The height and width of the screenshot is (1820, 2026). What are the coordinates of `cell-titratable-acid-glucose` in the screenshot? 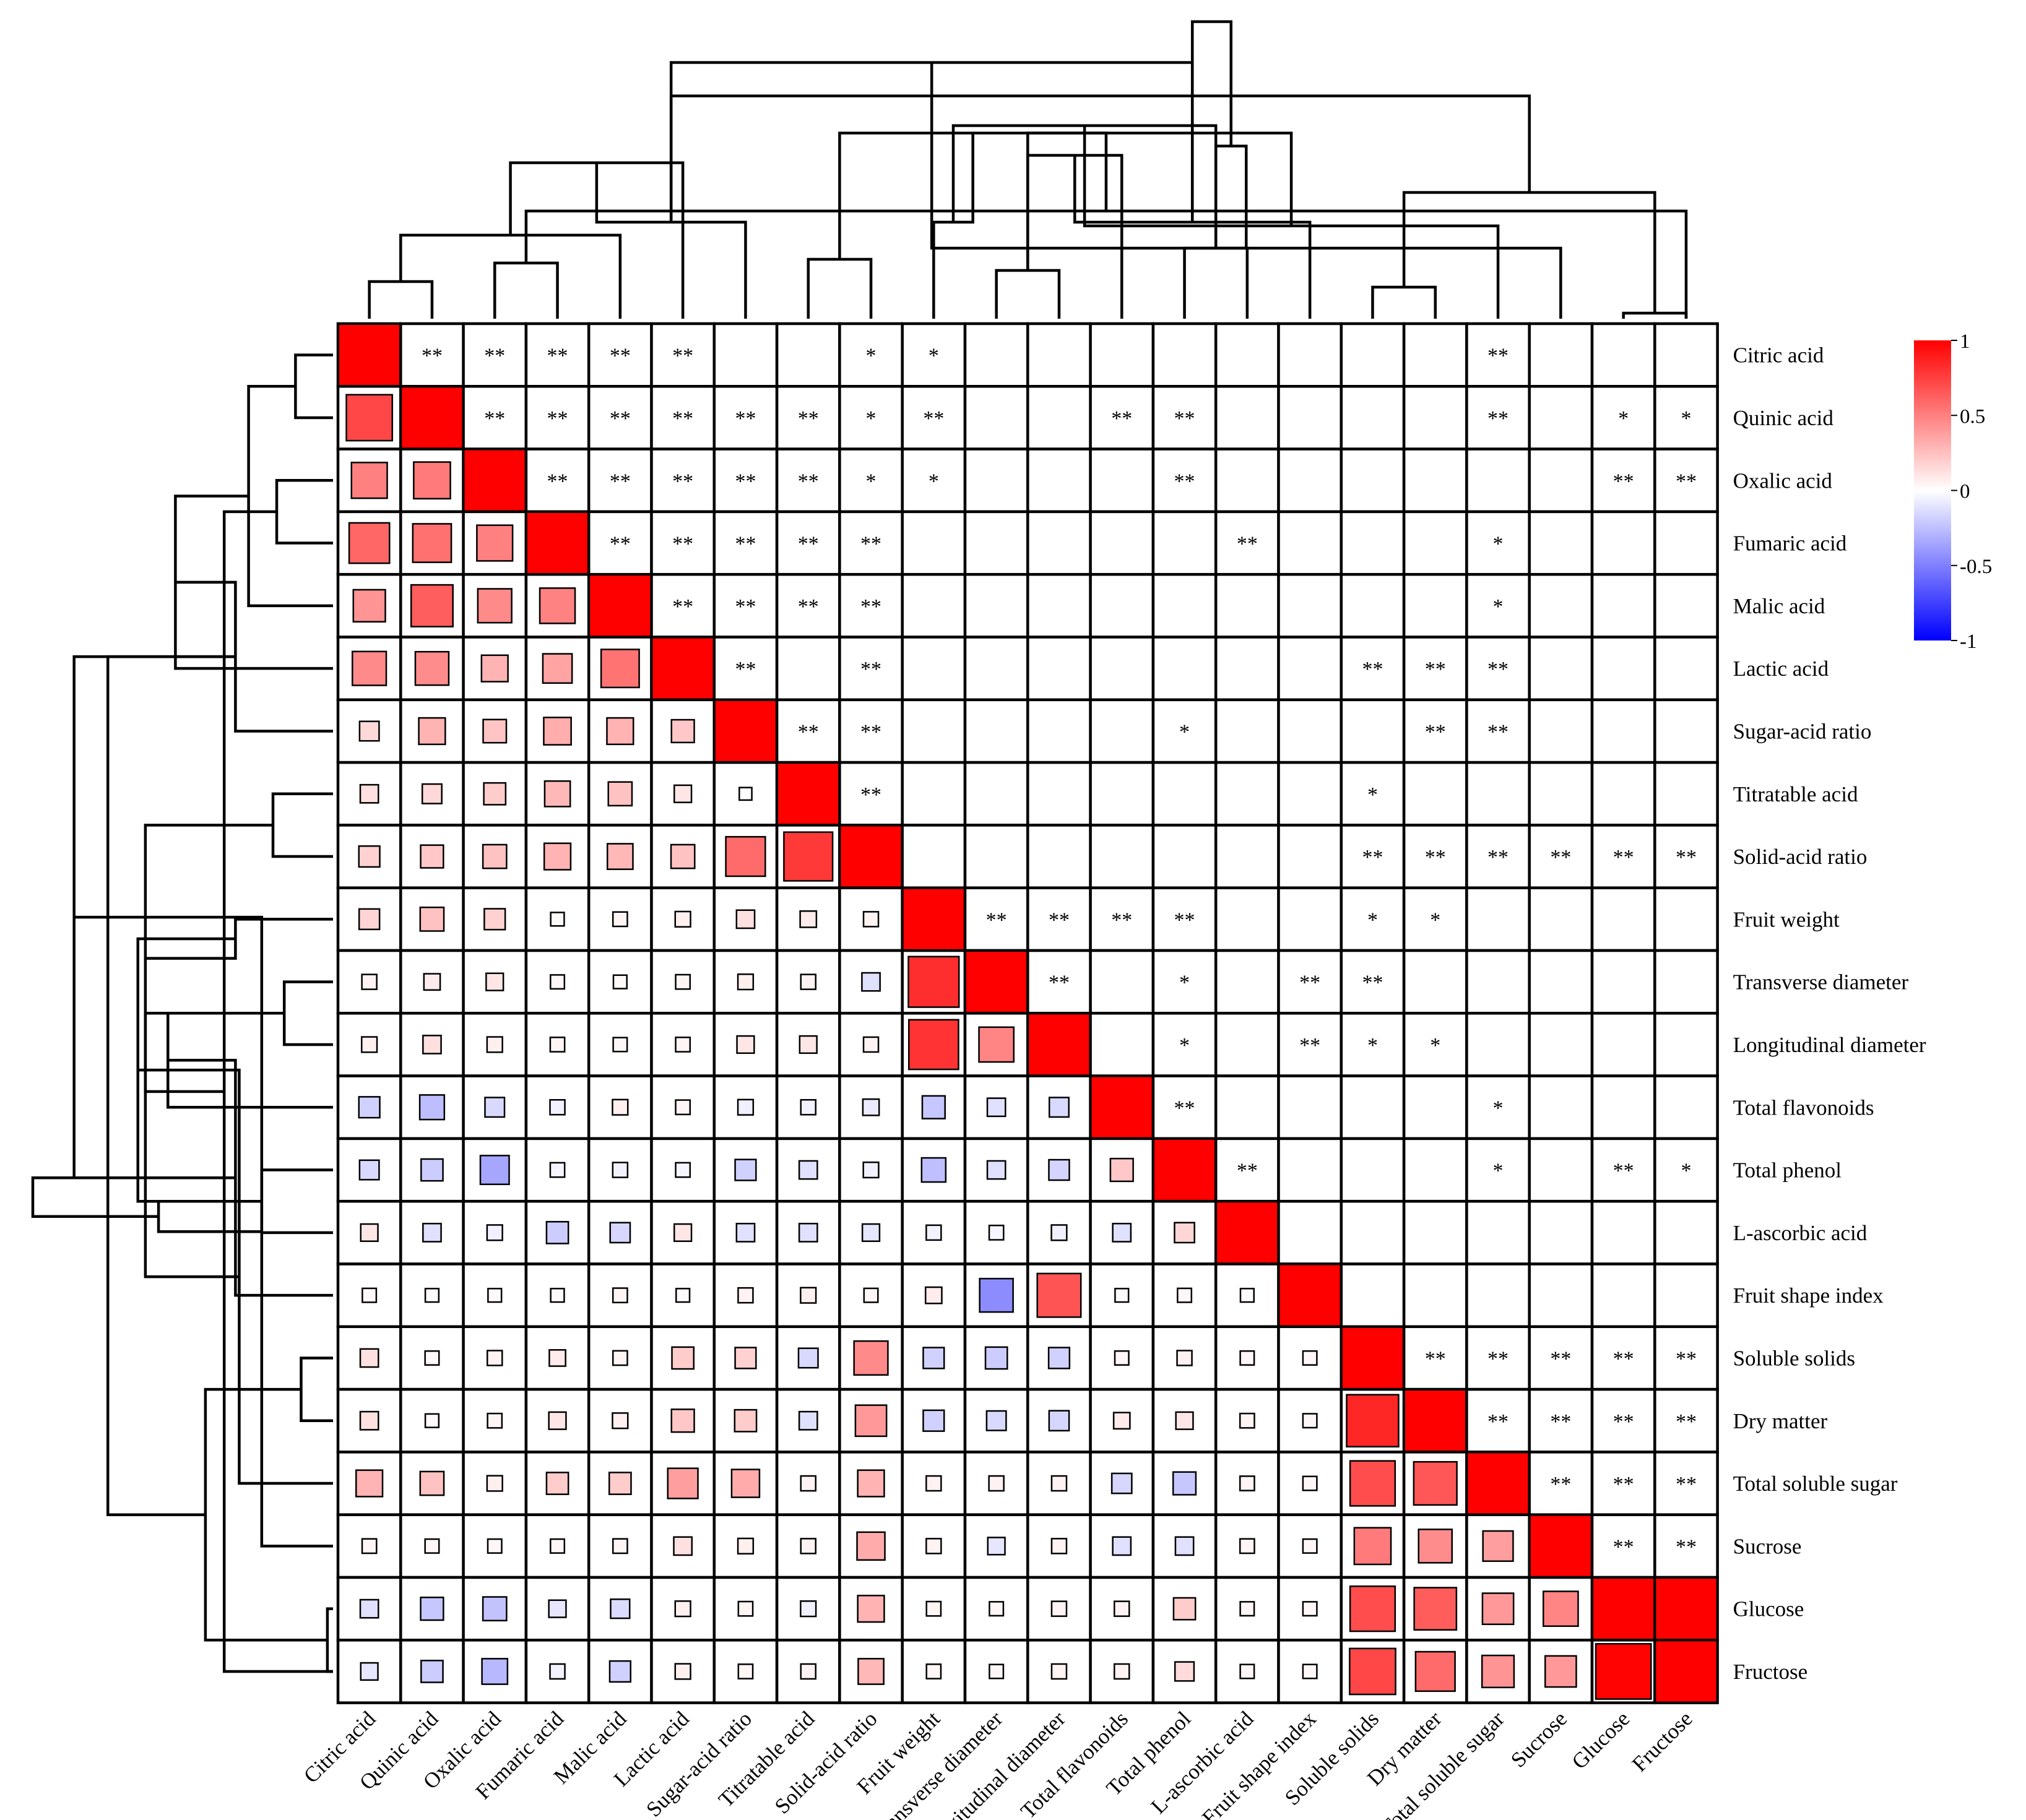 It's located at (1623, 794).